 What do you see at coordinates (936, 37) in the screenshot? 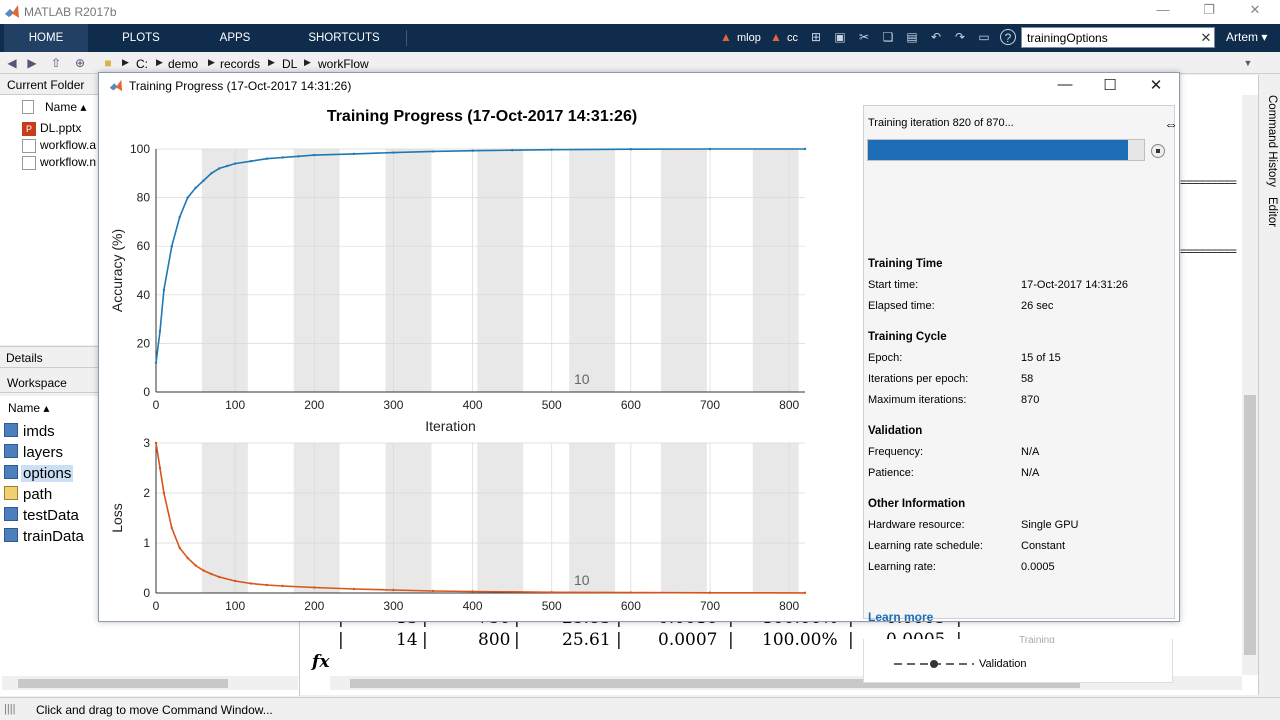
I see `undo-icon: ↶` at bounding box center [936, 37].